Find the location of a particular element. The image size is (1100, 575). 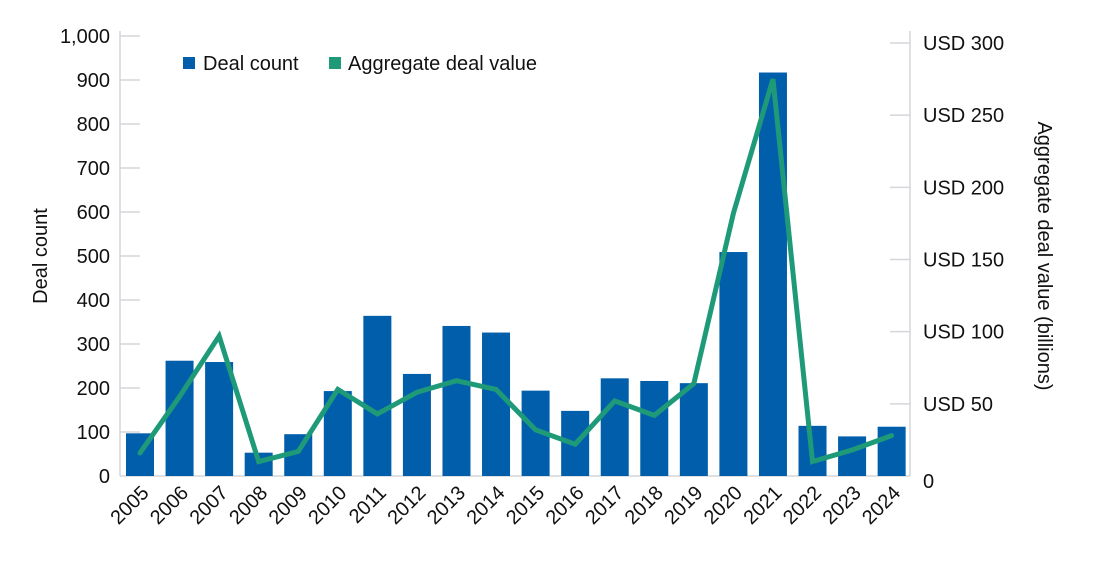

x-tick-label: 2010 is located at coordinates (327, 505).